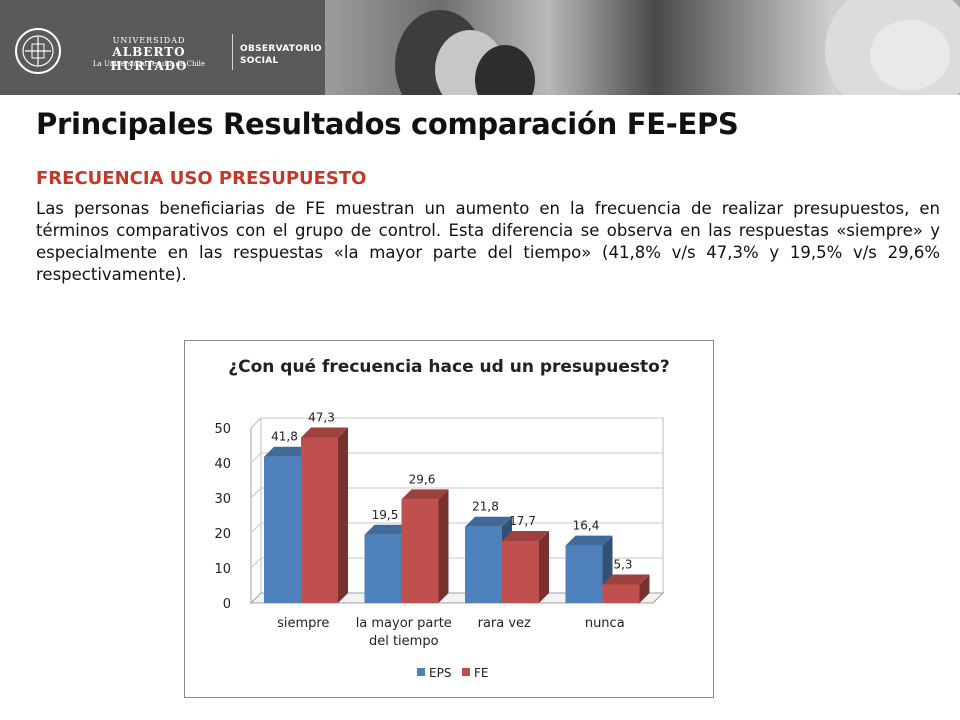 The image size is (960, 720). Describe the element at coordinates (149, 59) in the screenshot. I see `logo-university-name: ALBERTO HURTADO` at that location.